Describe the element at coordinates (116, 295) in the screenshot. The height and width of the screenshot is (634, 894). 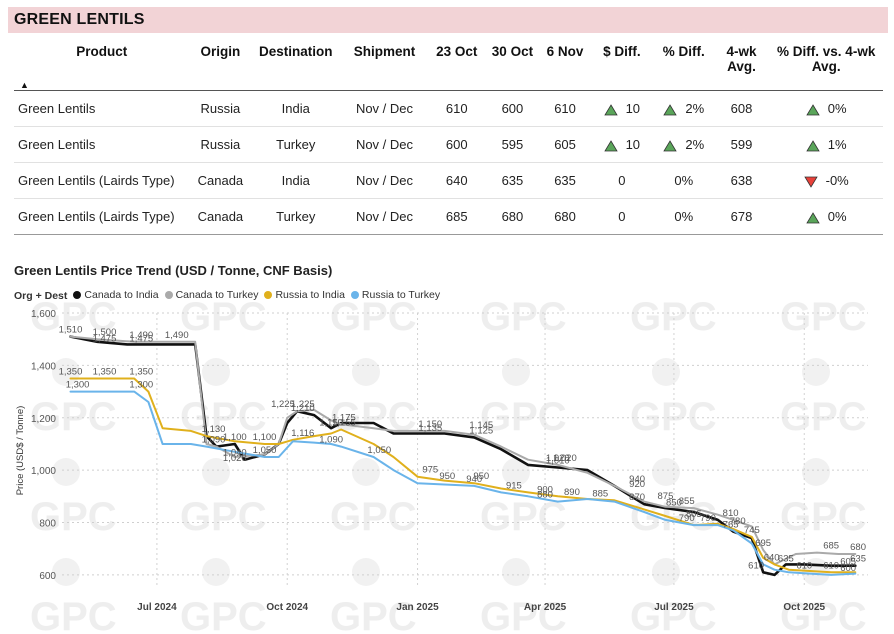
I see `legend-item: Canada to India` at that location.